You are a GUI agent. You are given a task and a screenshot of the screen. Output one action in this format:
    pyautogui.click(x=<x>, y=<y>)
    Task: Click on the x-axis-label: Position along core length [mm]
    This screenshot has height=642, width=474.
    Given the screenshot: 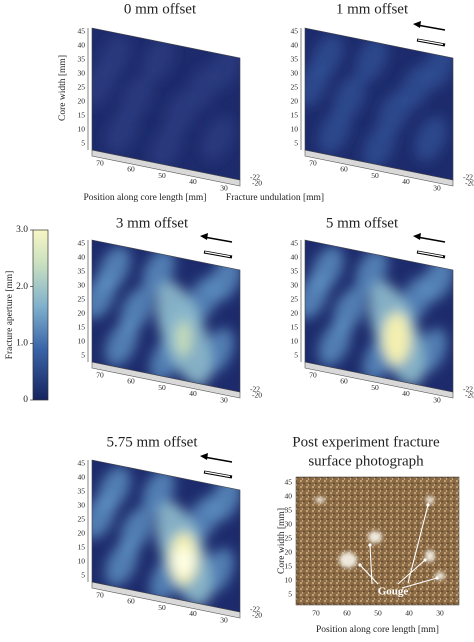 What is the action you would take?
    pyautogui.click(x=145, y=198)
    